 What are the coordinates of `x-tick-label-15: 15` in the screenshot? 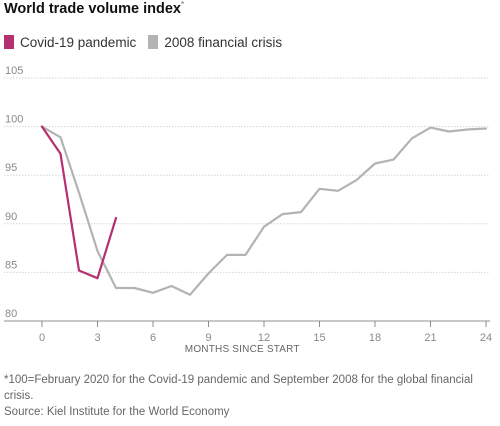 It's located at (319, 338).